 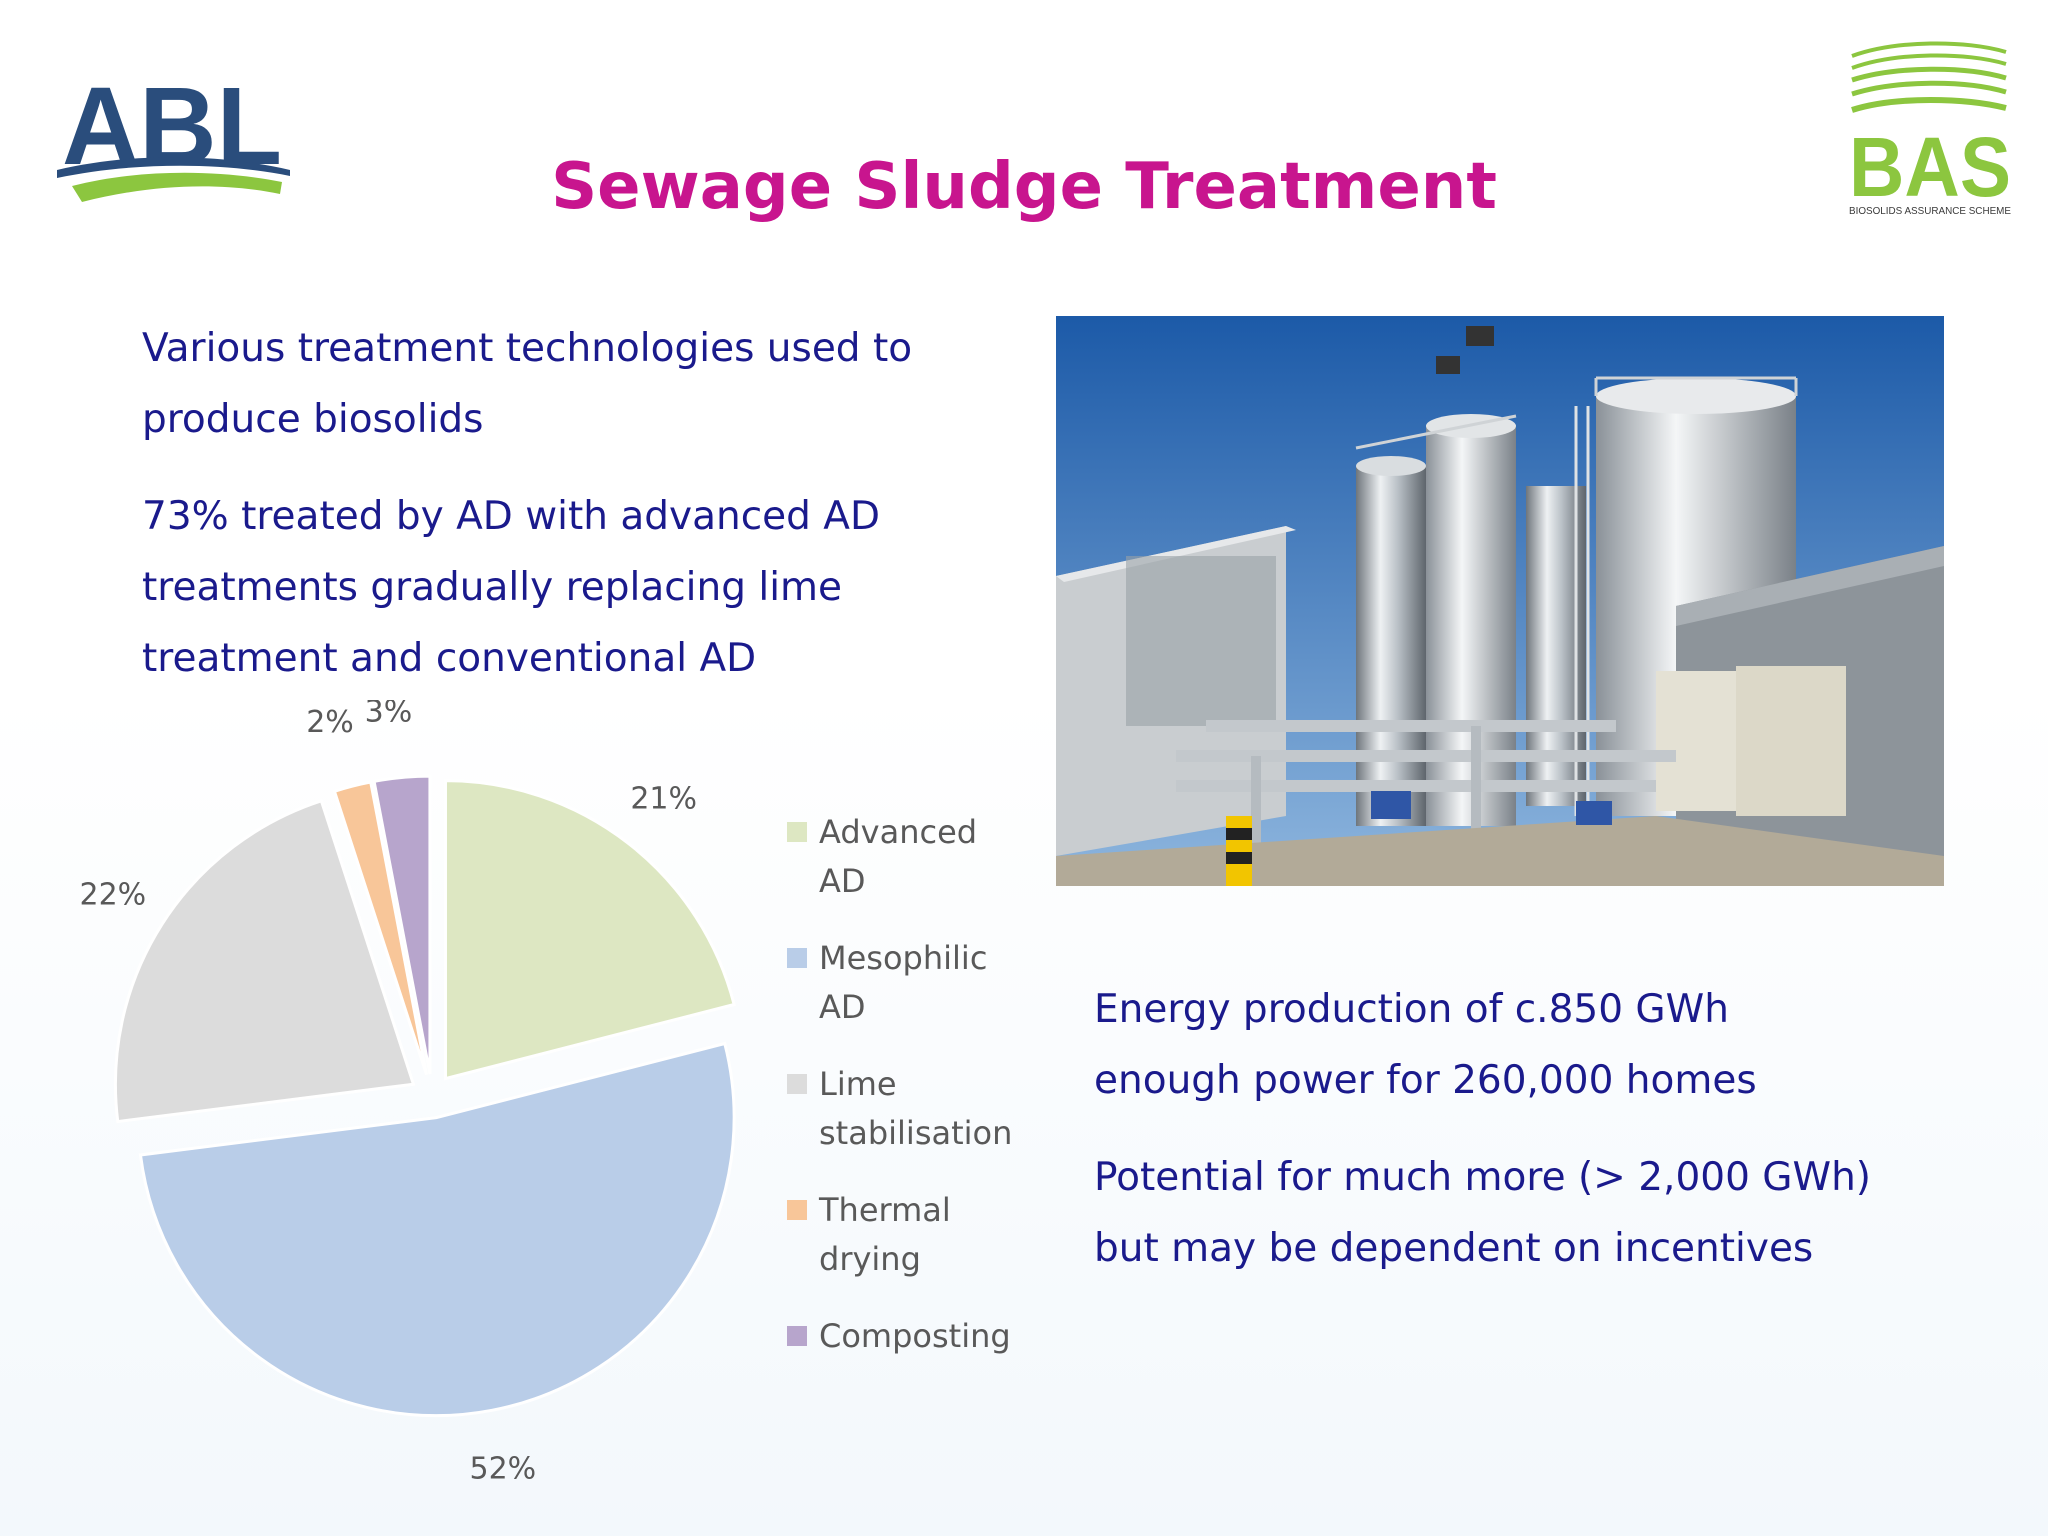 What do you see at coordinates (898, 832) in the screenshot?
I see `legend-label: Advanced` at bounding box center [898, 832].